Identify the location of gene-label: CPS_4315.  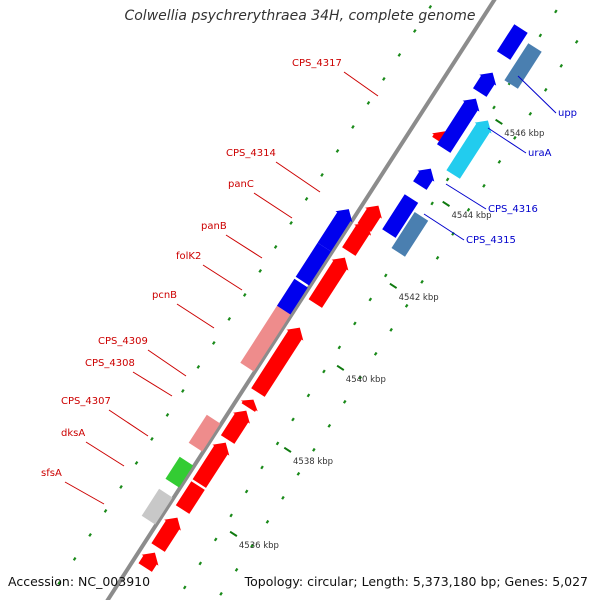
(491, 240).